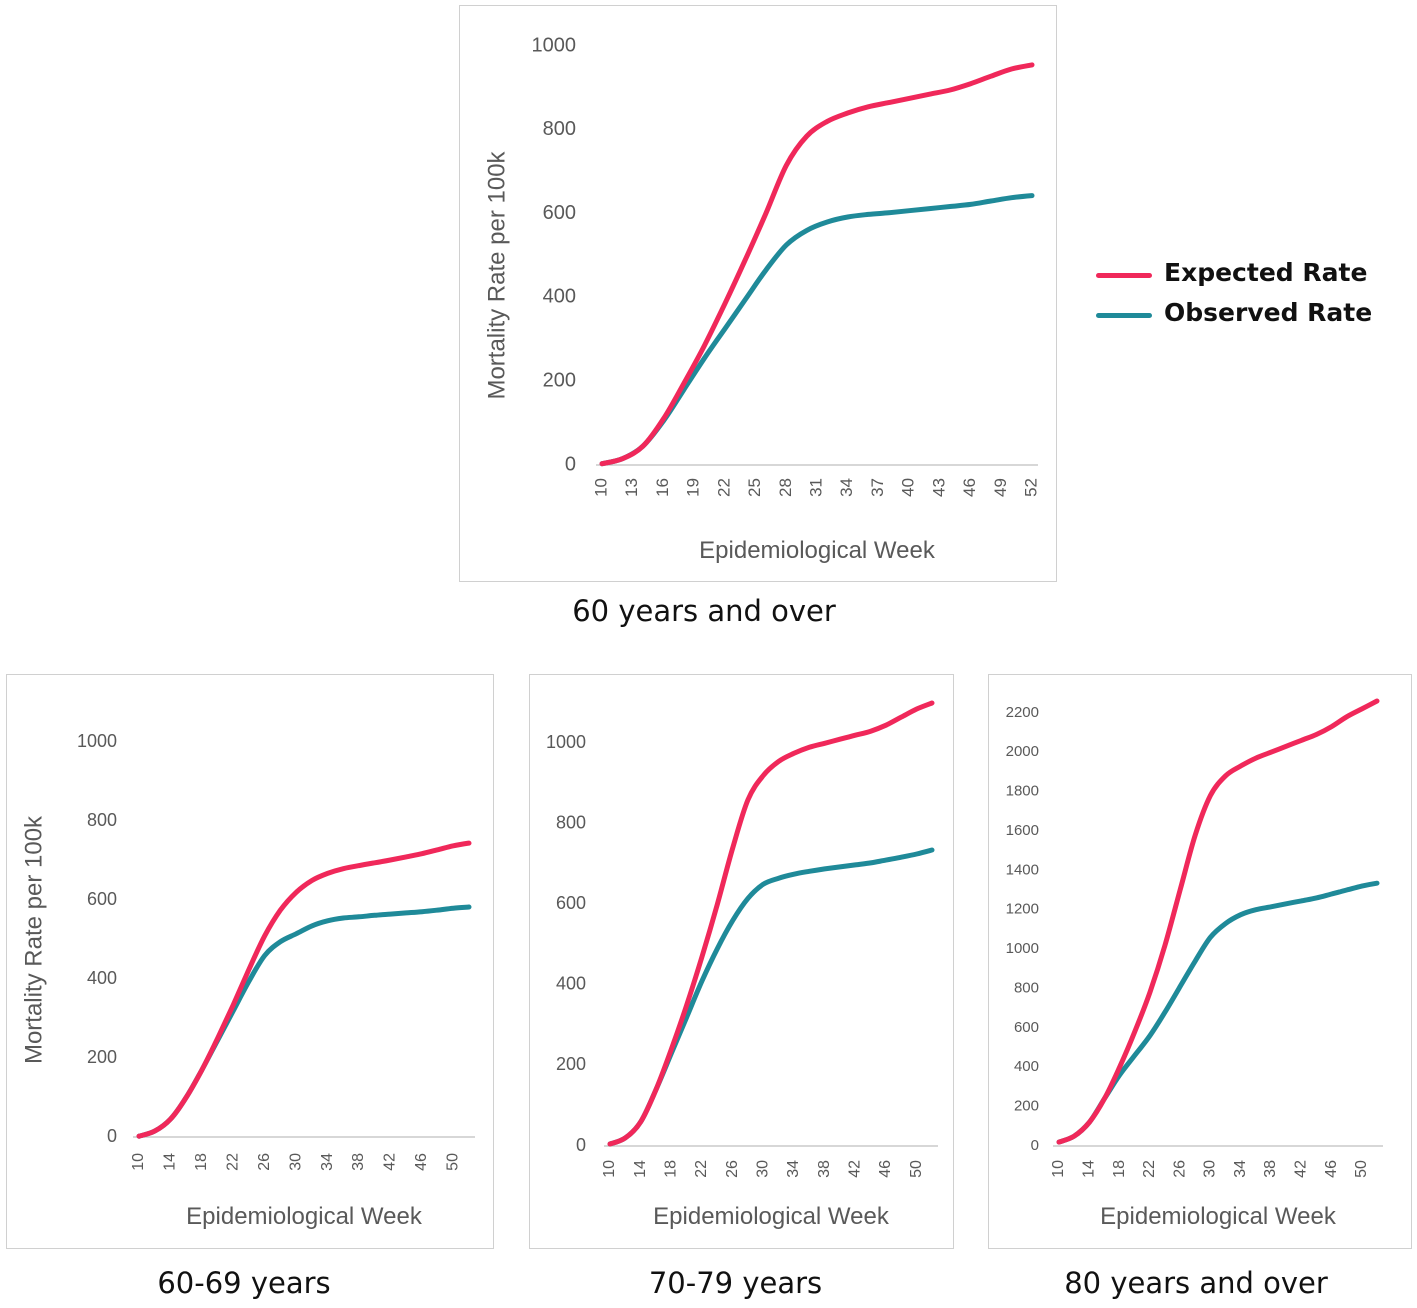  I want to click on x-tick-label: 40, so click(908, 487).